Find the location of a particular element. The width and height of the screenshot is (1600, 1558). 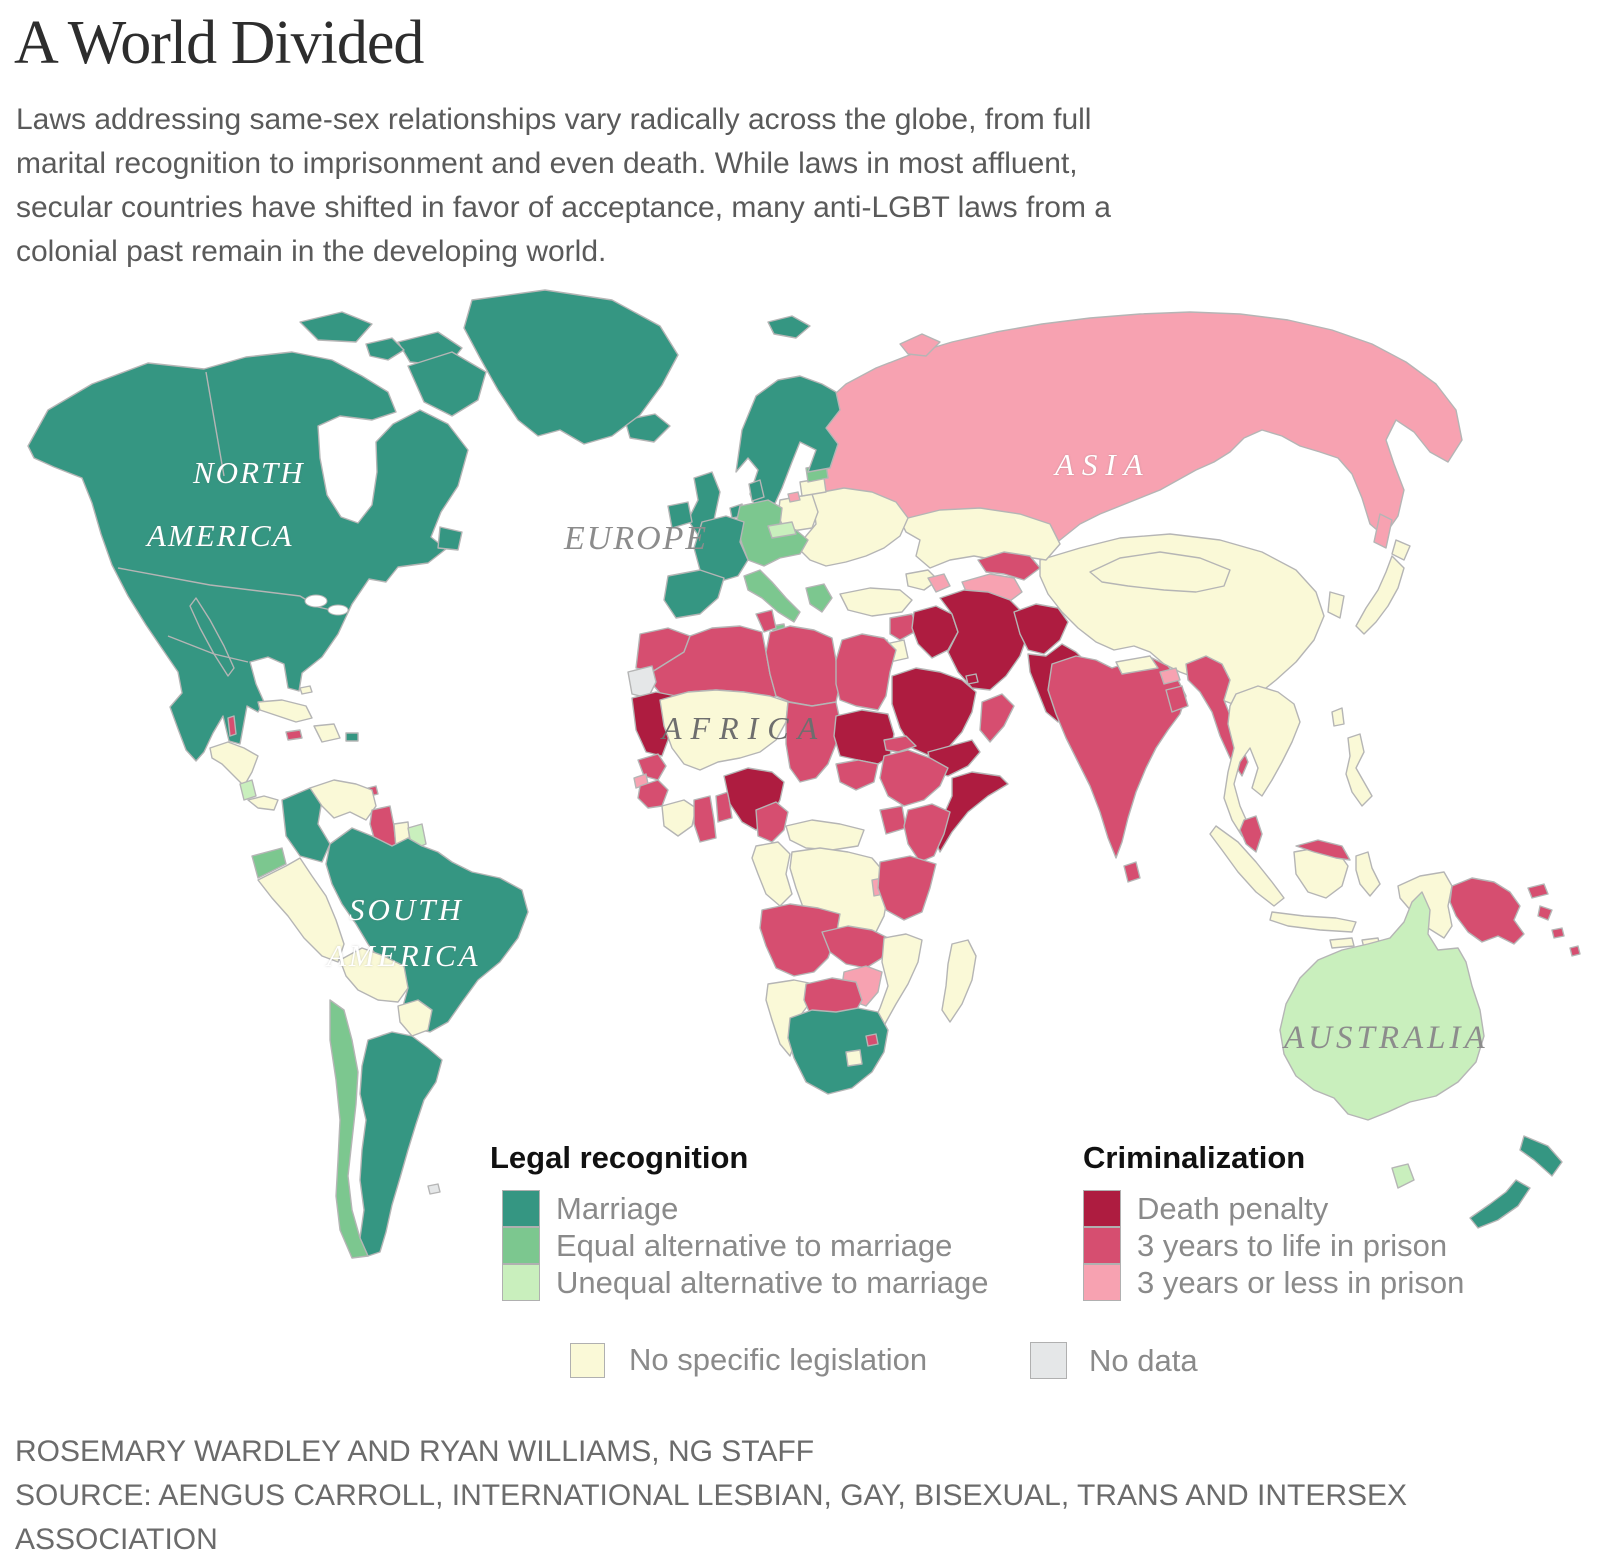

region-novaya-zemlya is located at coordinates (920, 345).